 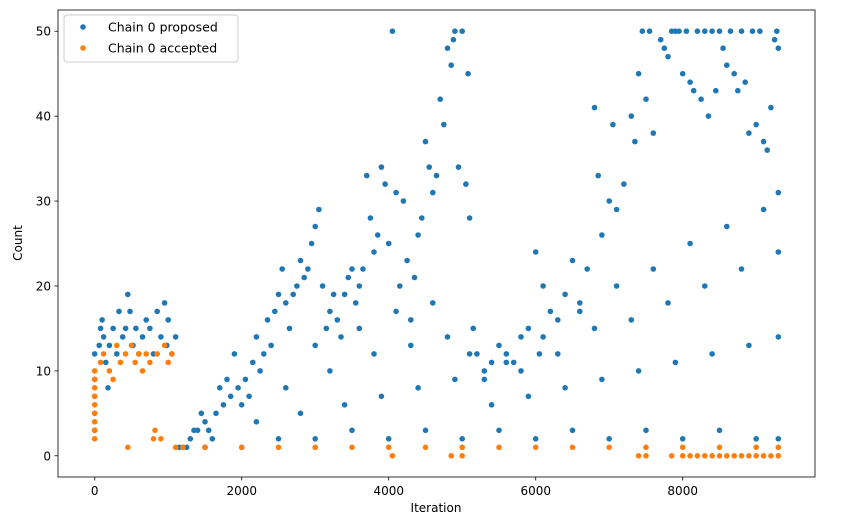 I want to click on legend-marker-proposed, so click(x=83, y=27).